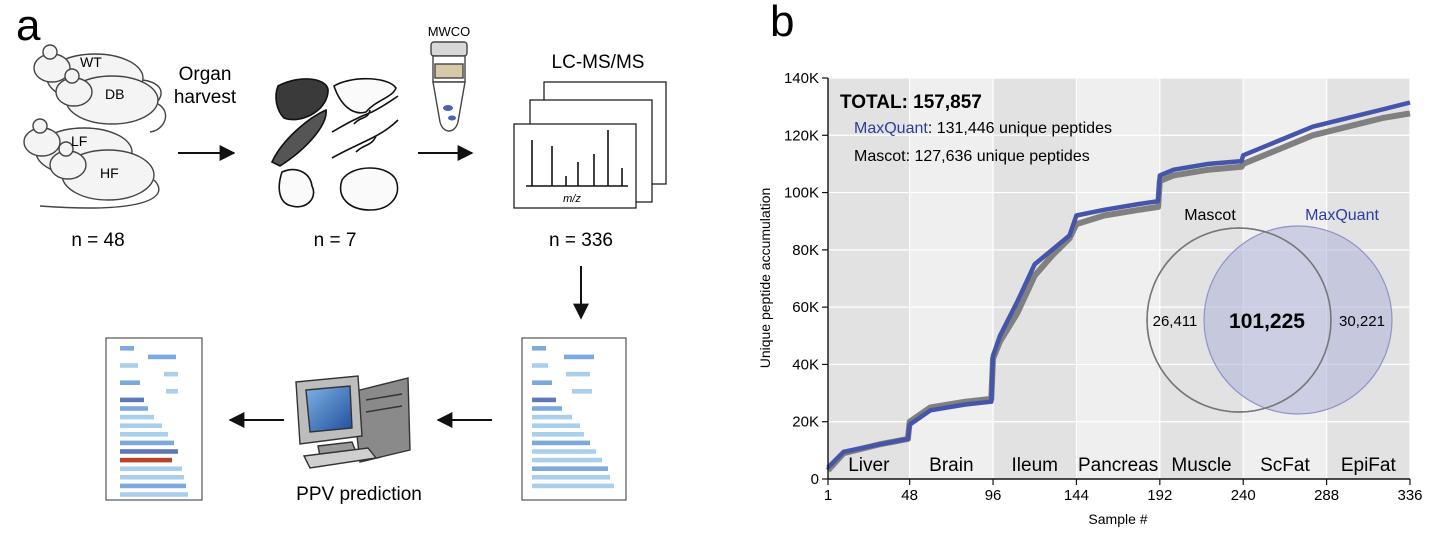 This screenshot has width=1456, height=546. What do you see at coordinates (1210, 215) in the screenshot?
I see `venn-mascot-label: Mascot` at bounding box center [1210, 215].